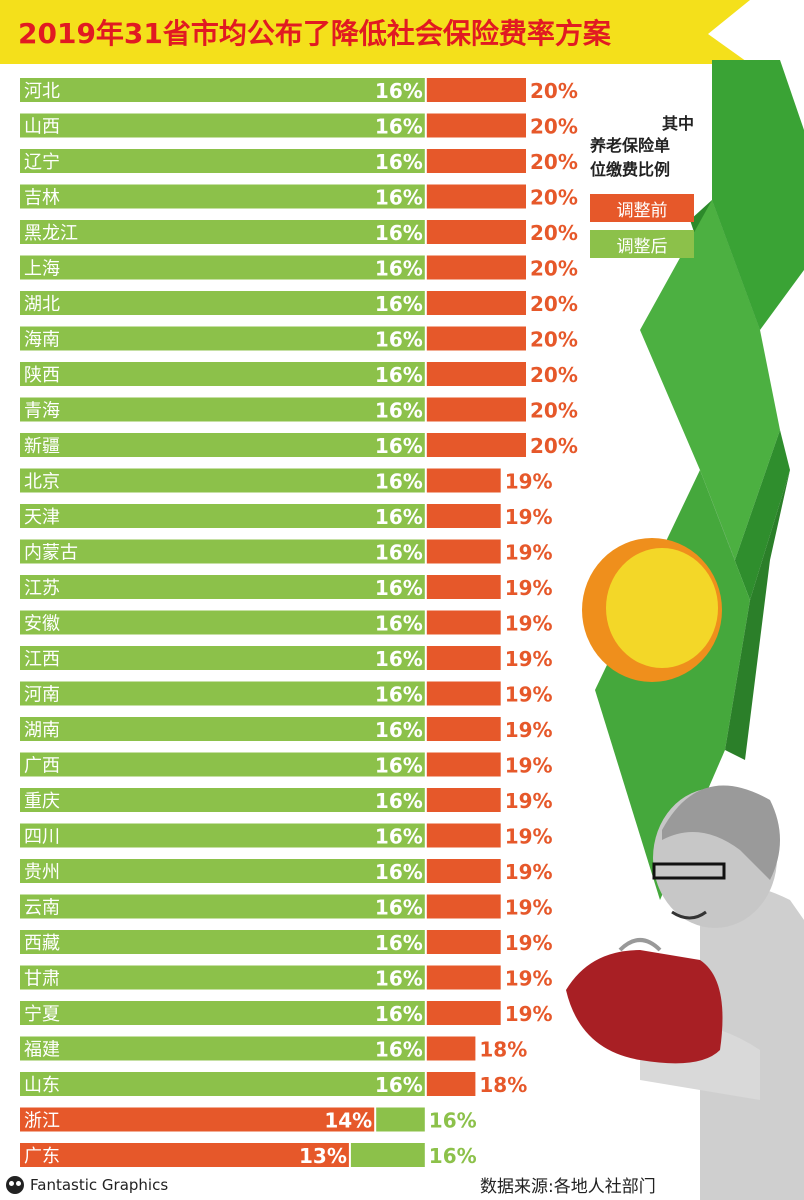 The image size is (804, 1200). I want to click on province-label: 山西, so click(42, 127).